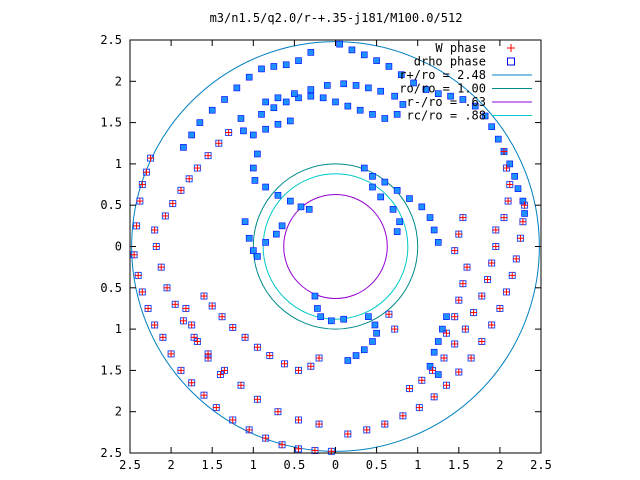 This screenshot has height=480, width=640. I want to click on x-tick-label: 1, so click(417, 465).